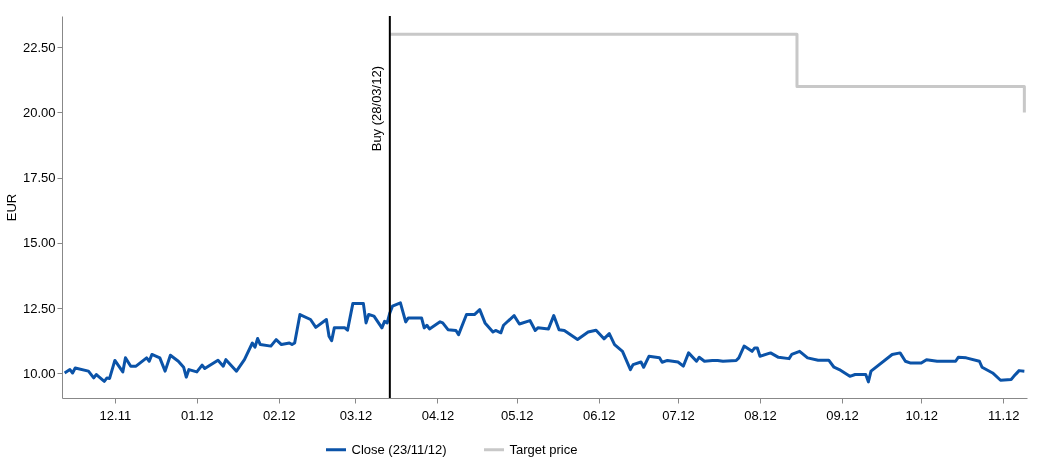 Image resolution: width=1055 pixels, height=460 pixels. Describe the element at coordinates (39, 373) in the screenshot. I see `y-tick-label: 10.00` at that location.